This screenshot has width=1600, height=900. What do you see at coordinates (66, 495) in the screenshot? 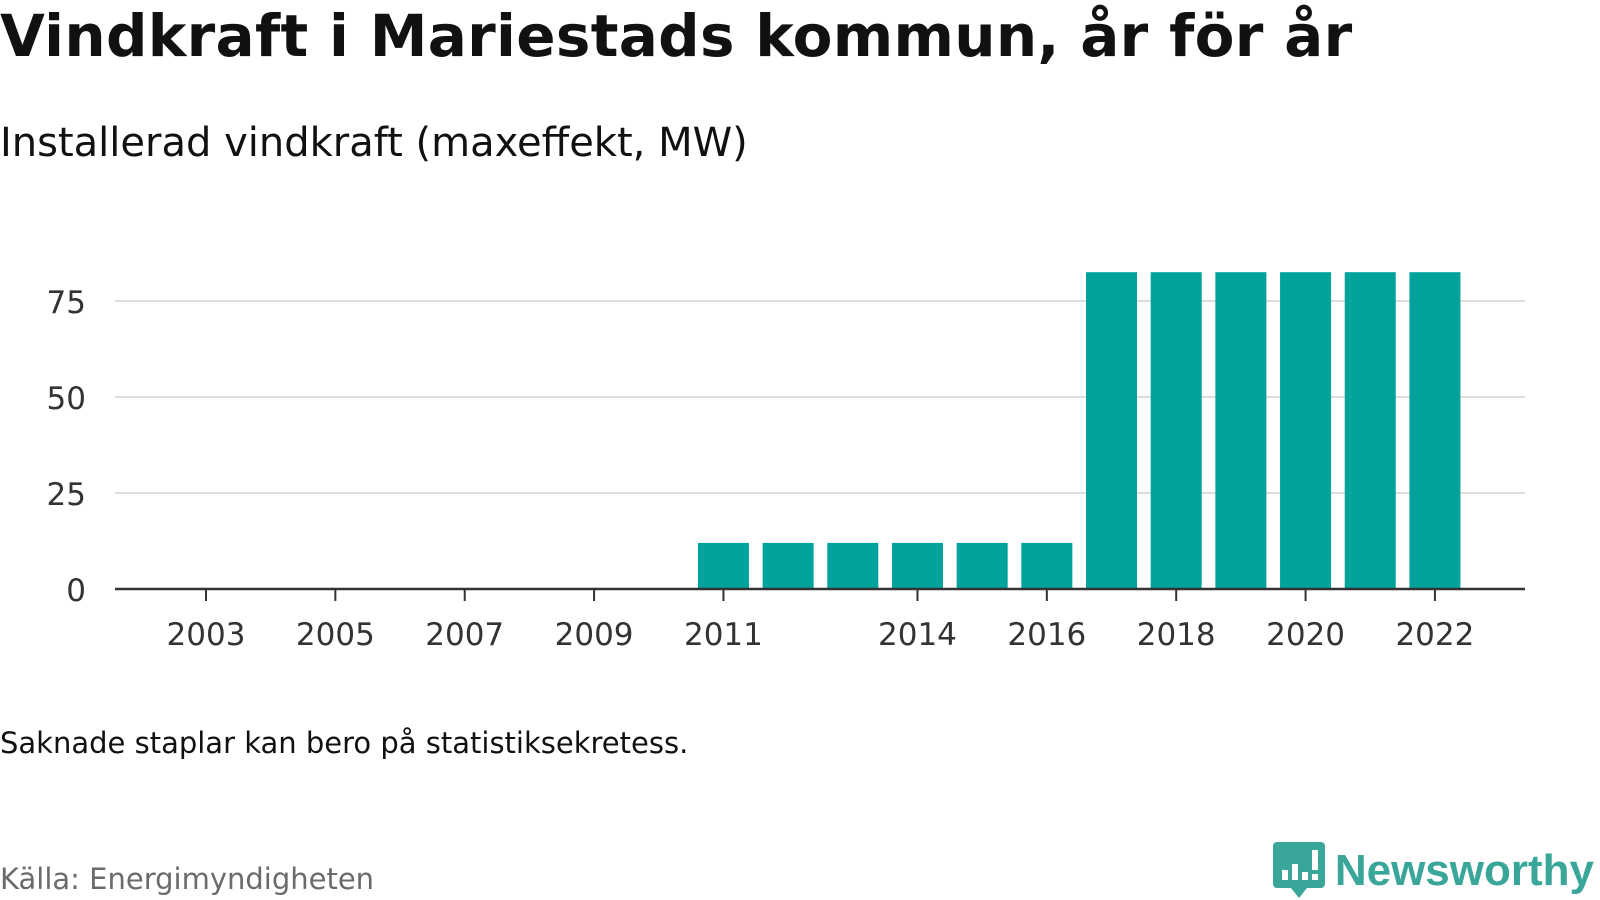
I see `y-tick-label-25: 25` at bounding box center [66, 495].